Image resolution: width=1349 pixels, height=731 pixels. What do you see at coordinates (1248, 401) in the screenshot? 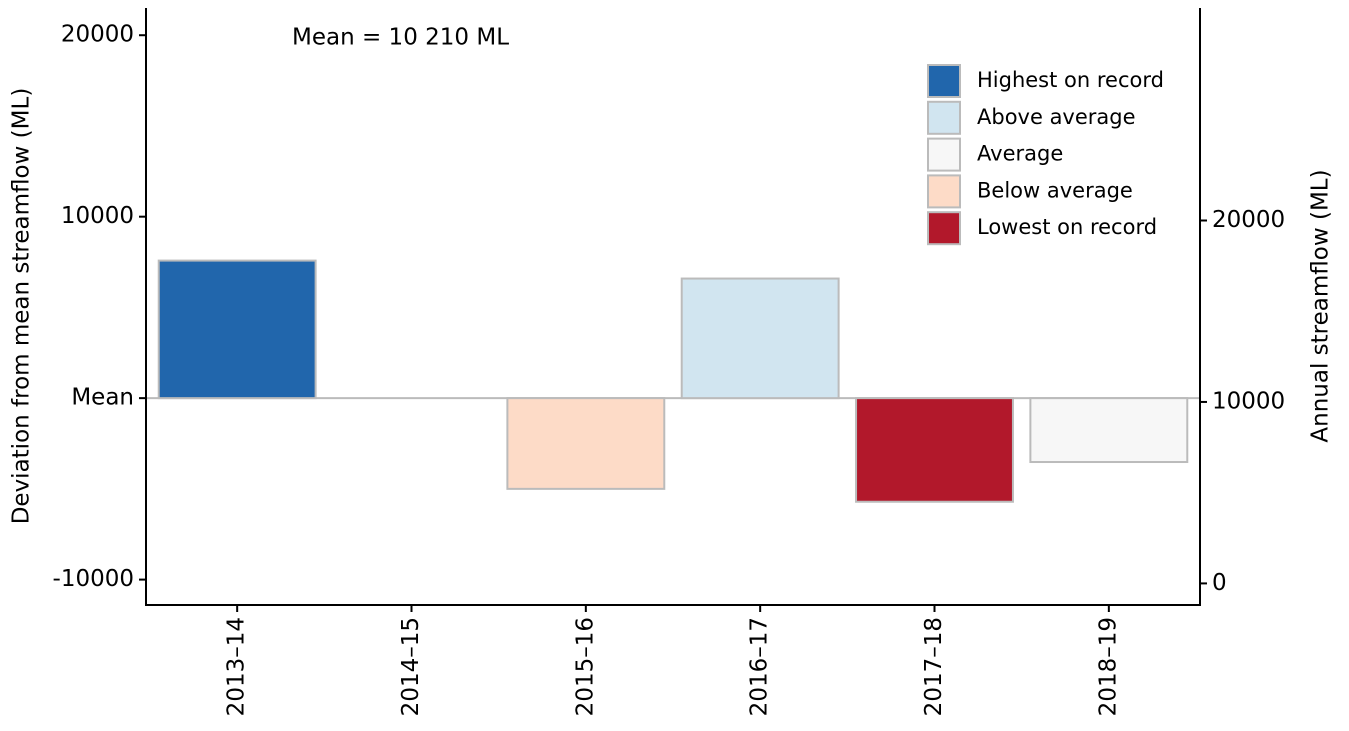
I see `y2-tick-label: 10000` at bounding box center [1248, 401].